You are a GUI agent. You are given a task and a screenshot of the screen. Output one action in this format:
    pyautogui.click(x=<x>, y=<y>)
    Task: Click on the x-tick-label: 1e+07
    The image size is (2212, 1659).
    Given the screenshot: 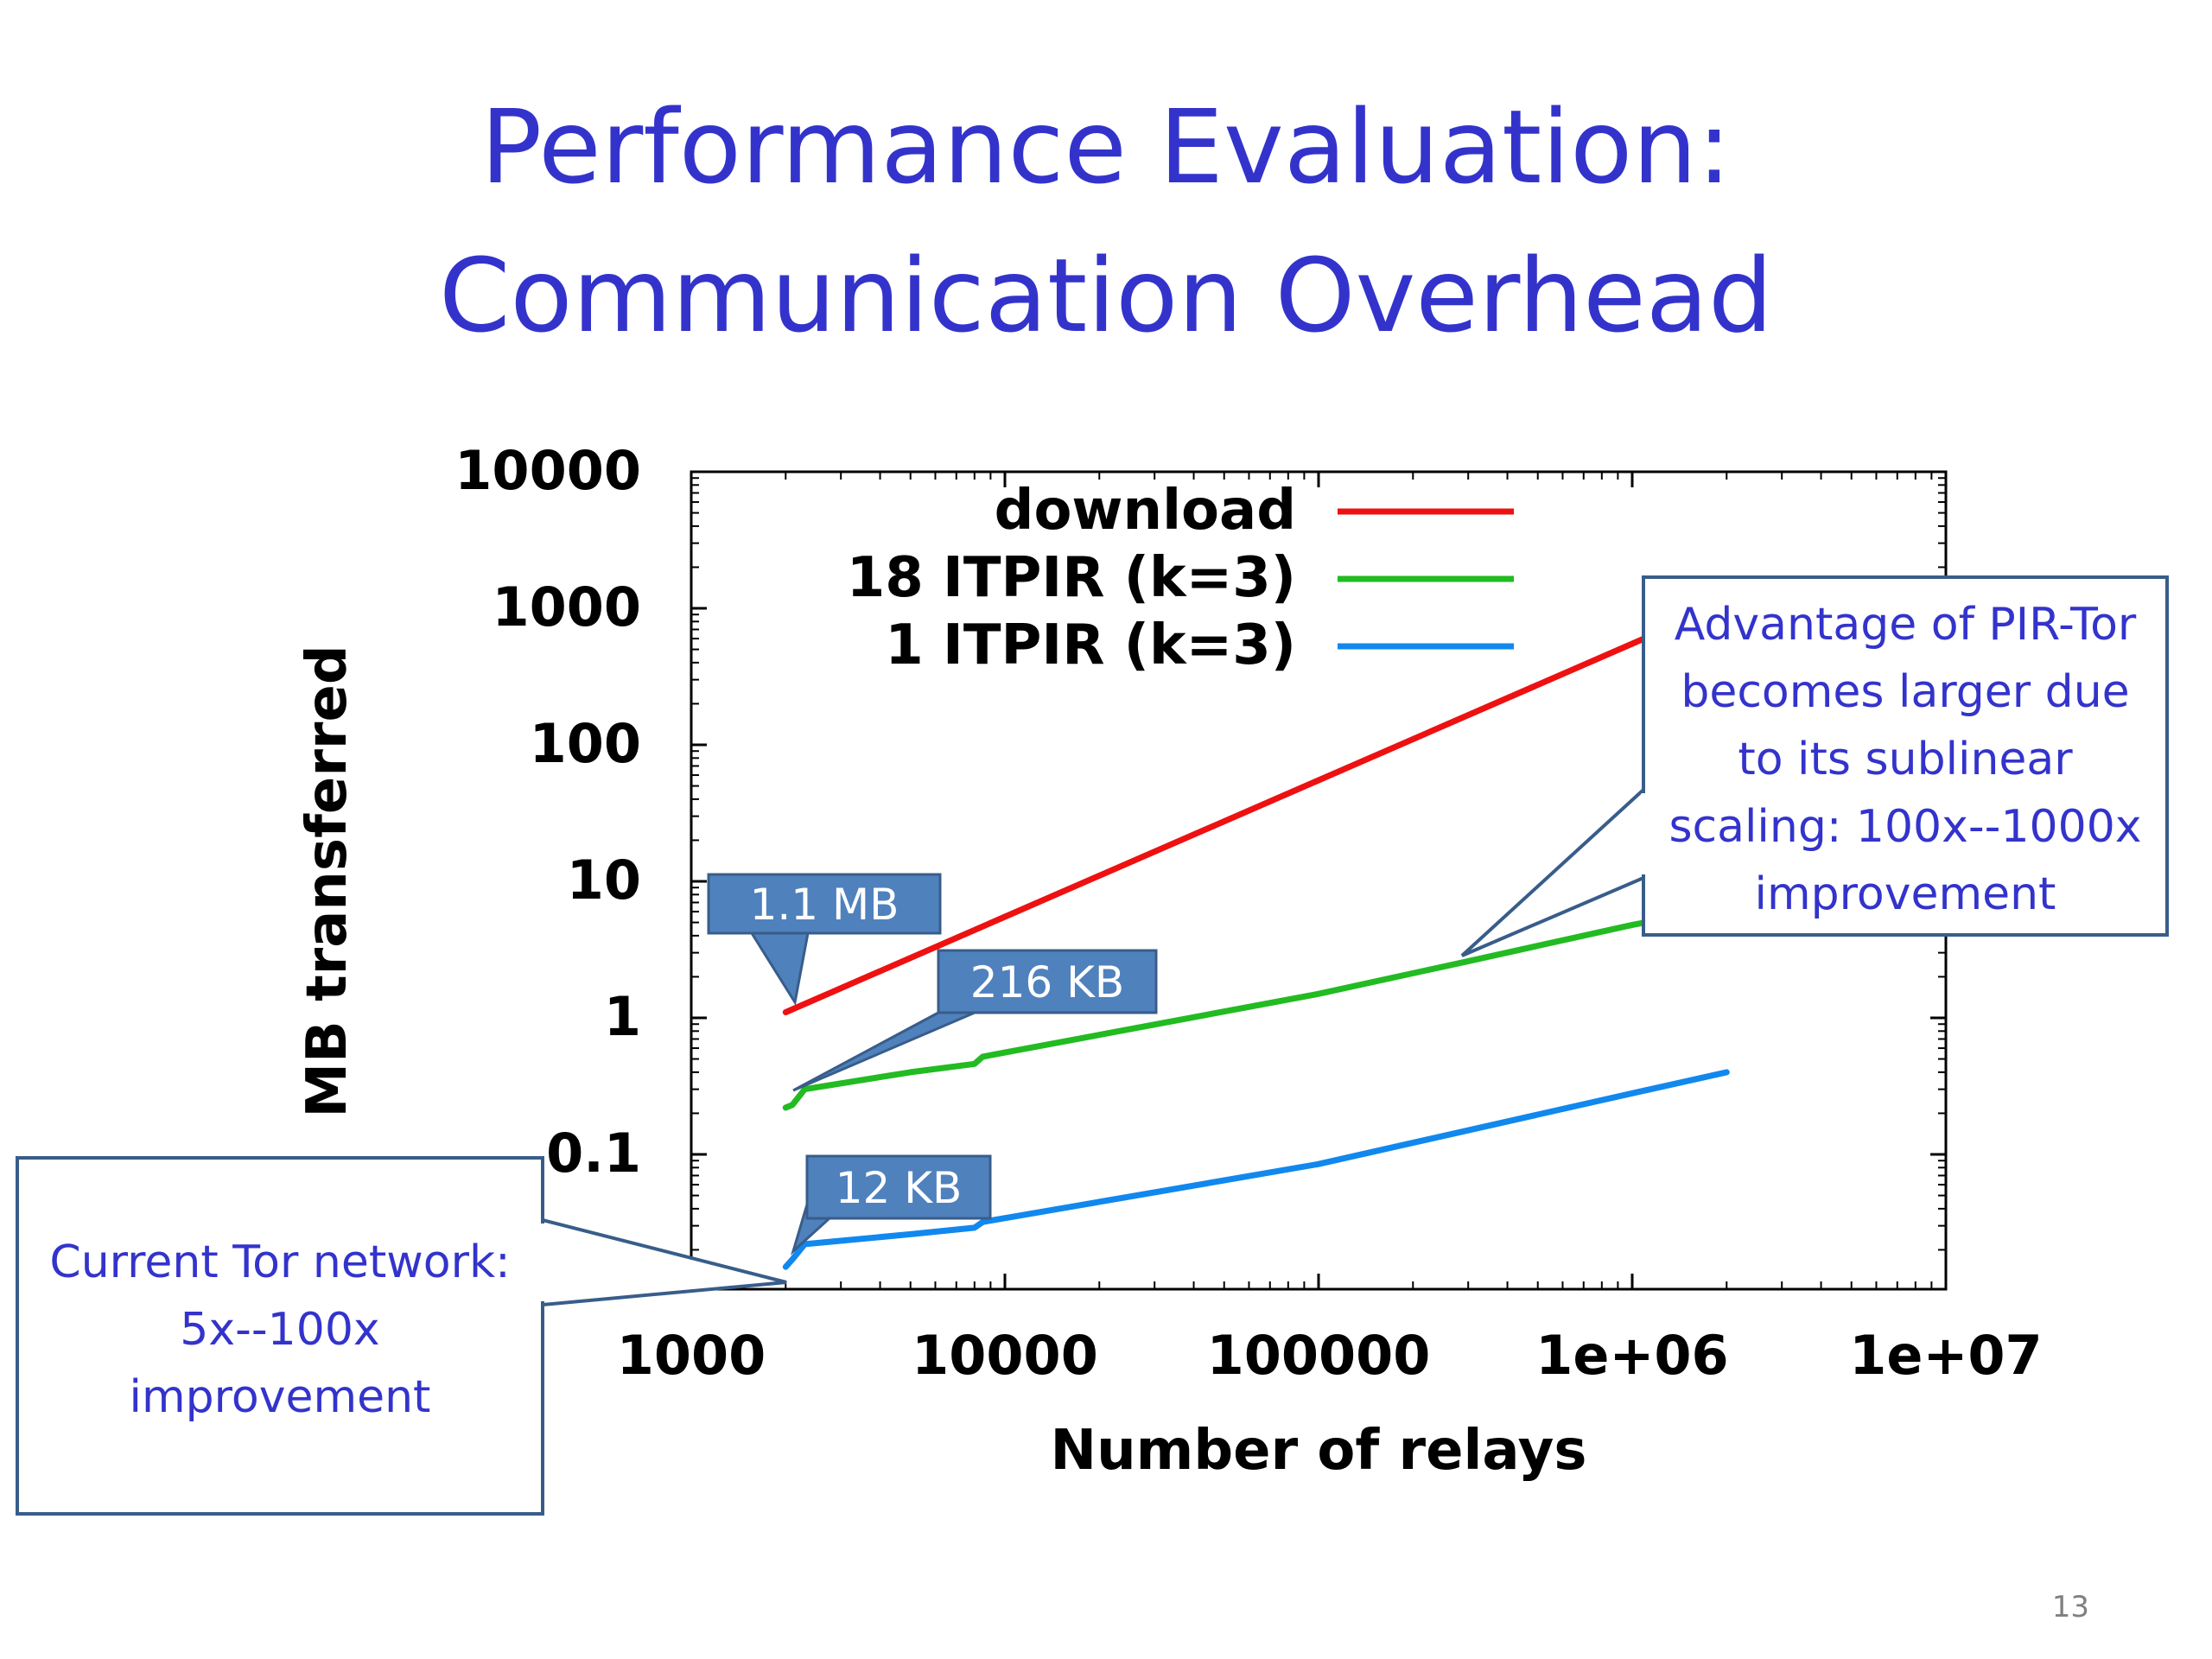 What is the action you would take?
    pyautogui.click(x=1945, y=1355)
    